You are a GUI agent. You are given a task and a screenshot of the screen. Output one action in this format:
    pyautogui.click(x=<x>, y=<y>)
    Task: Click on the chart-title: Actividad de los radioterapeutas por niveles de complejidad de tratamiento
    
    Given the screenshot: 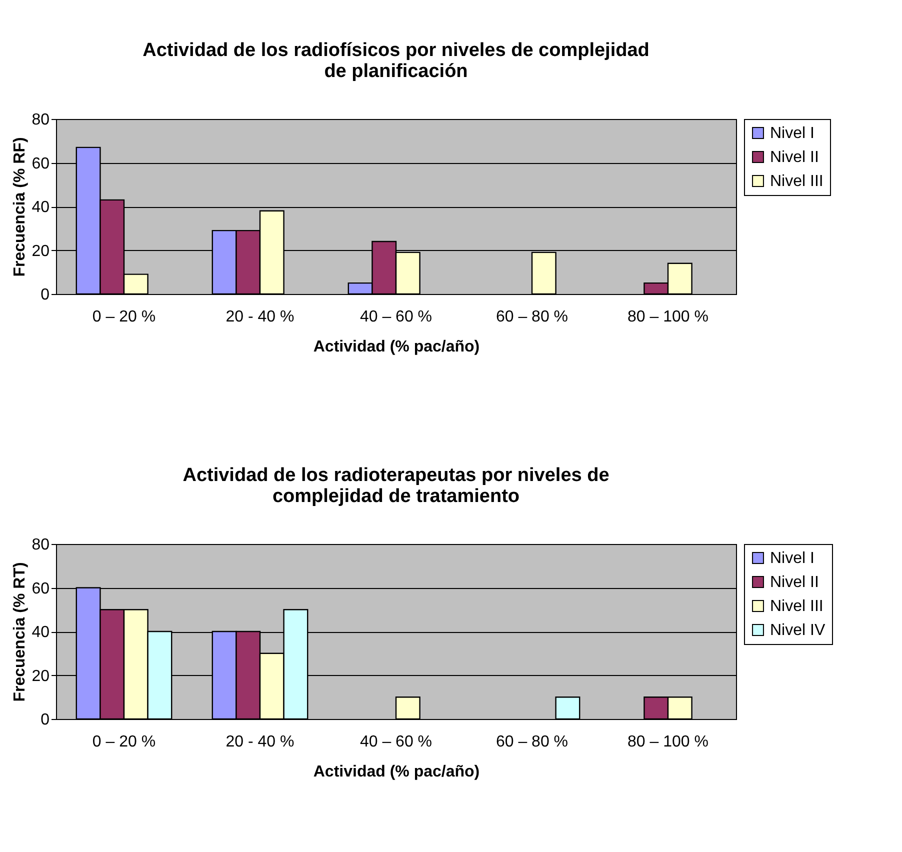 What is the action you would take?
    pyautogui.click(x=396, y=486)
    